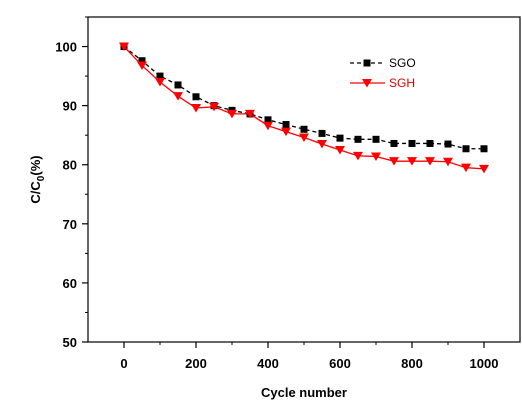 The width and height of the screenshot is (522, 403). I want to click on x-tick-label: 800, so click(412, 363).